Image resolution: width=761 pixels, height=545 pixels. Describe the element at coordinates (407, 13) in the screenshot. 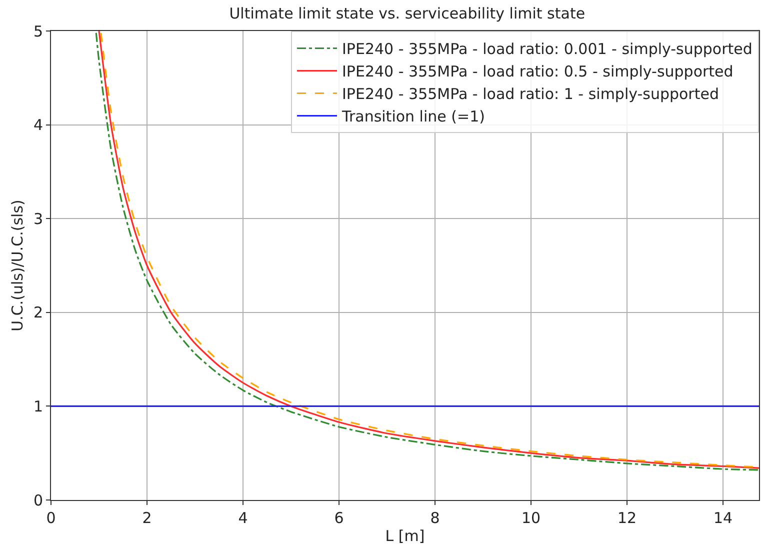

I see `chart-title: Ultimate limit state vs. serviceability limit state` at that location.